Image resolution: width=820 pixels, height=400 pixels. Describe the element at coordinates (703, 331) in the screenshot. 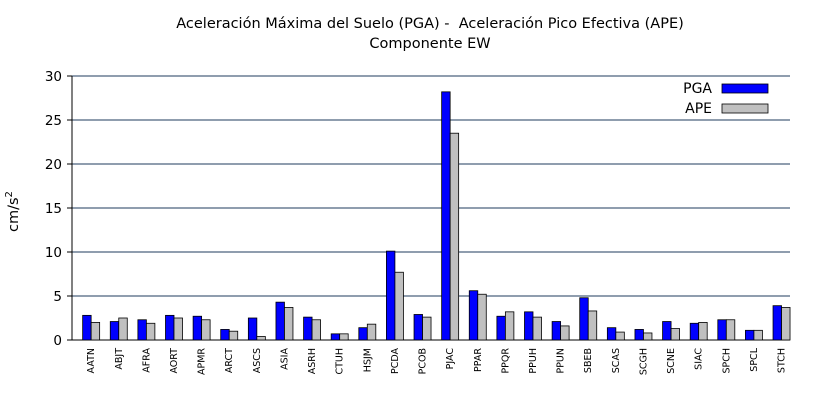

I see `bar-ape-siac` at that location.